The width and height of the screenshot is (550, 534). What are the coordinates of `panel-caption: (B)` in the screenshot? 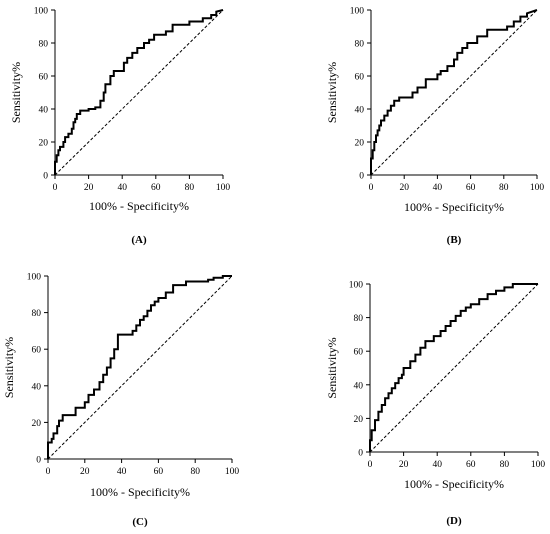 It's located at (454, 240).